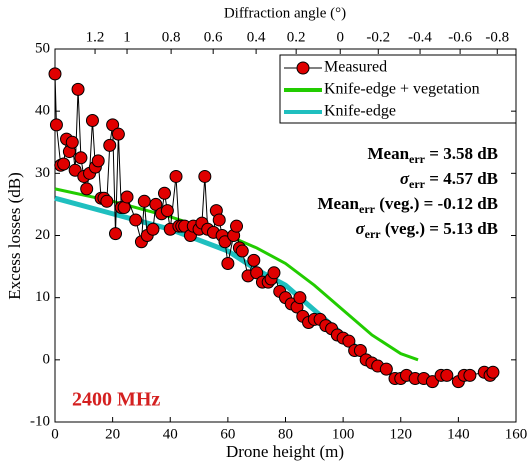 This screenshot has width=528, height=464. What do you see at coordinates (14, 235) in the screenshot?
I see `y-axis-label: Excess losses (dB)` at bounding box center [14, 235].